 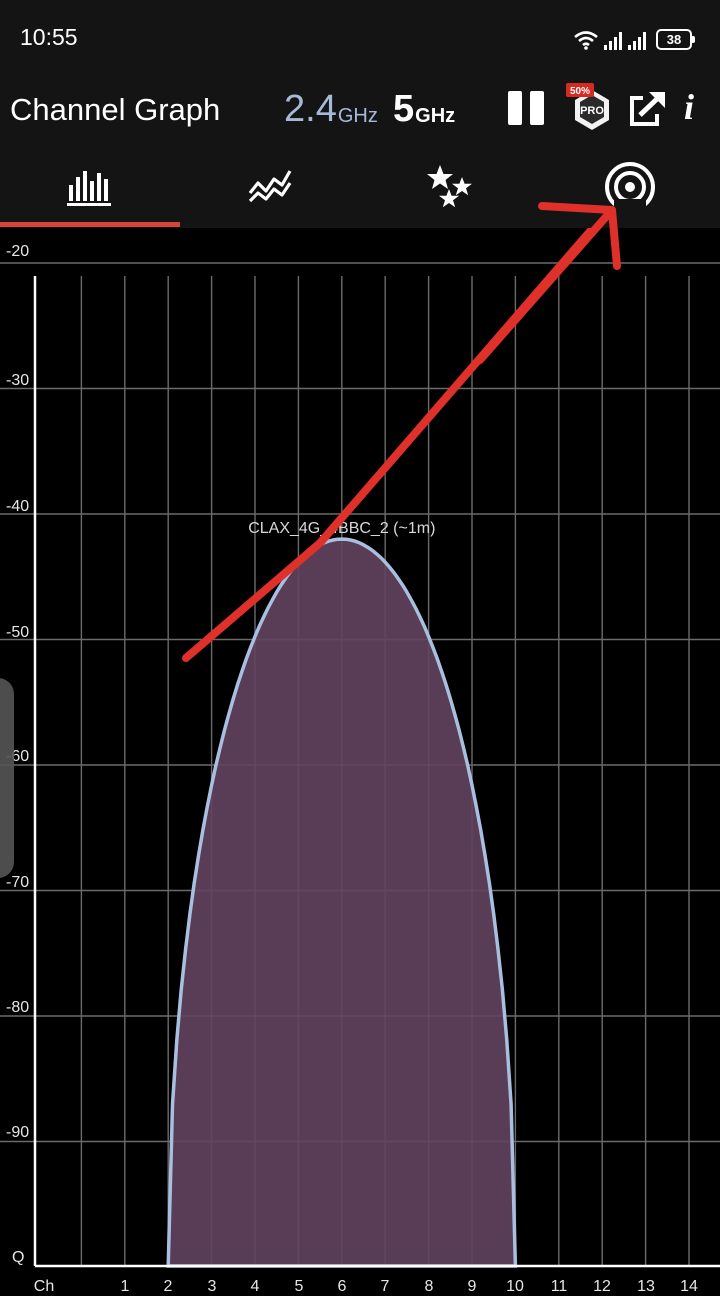 I want to click on status-icons: 38, so click(x=634, y=37).